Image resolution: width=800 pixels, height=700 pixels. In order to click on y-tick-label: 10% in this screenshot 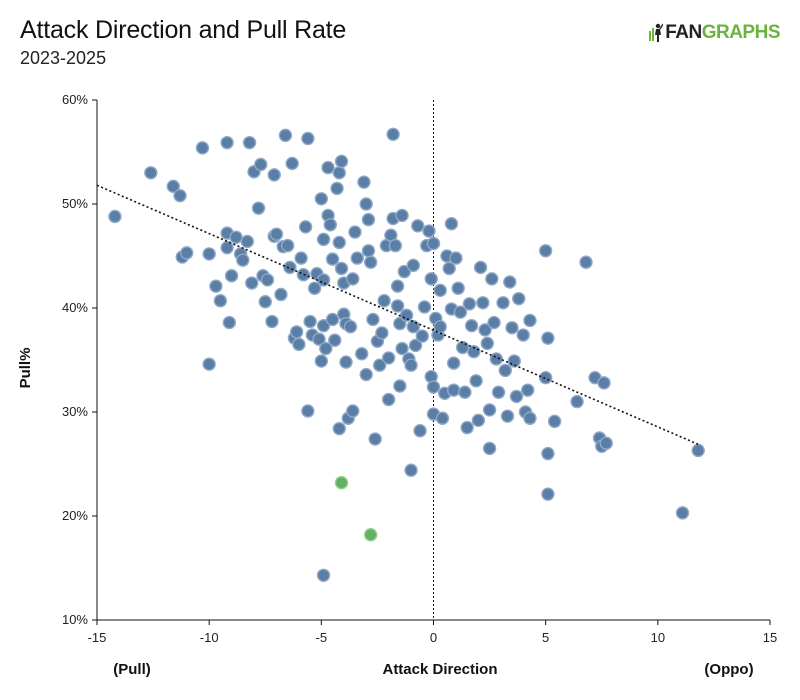, I will do `click(75, 619)`.